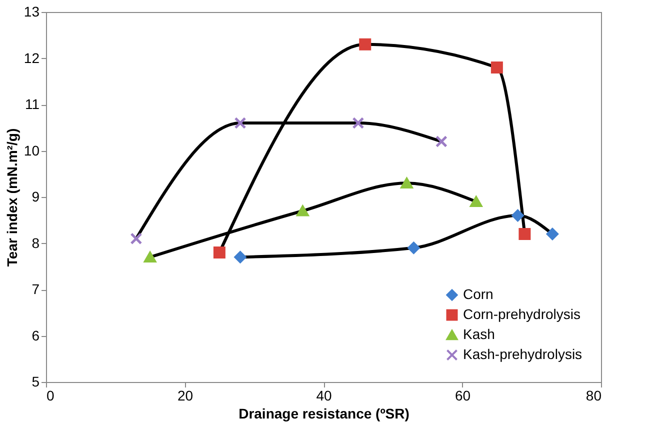 The image size is (654, 447). I want to click on legend-label: Kash, so click(479, 334).